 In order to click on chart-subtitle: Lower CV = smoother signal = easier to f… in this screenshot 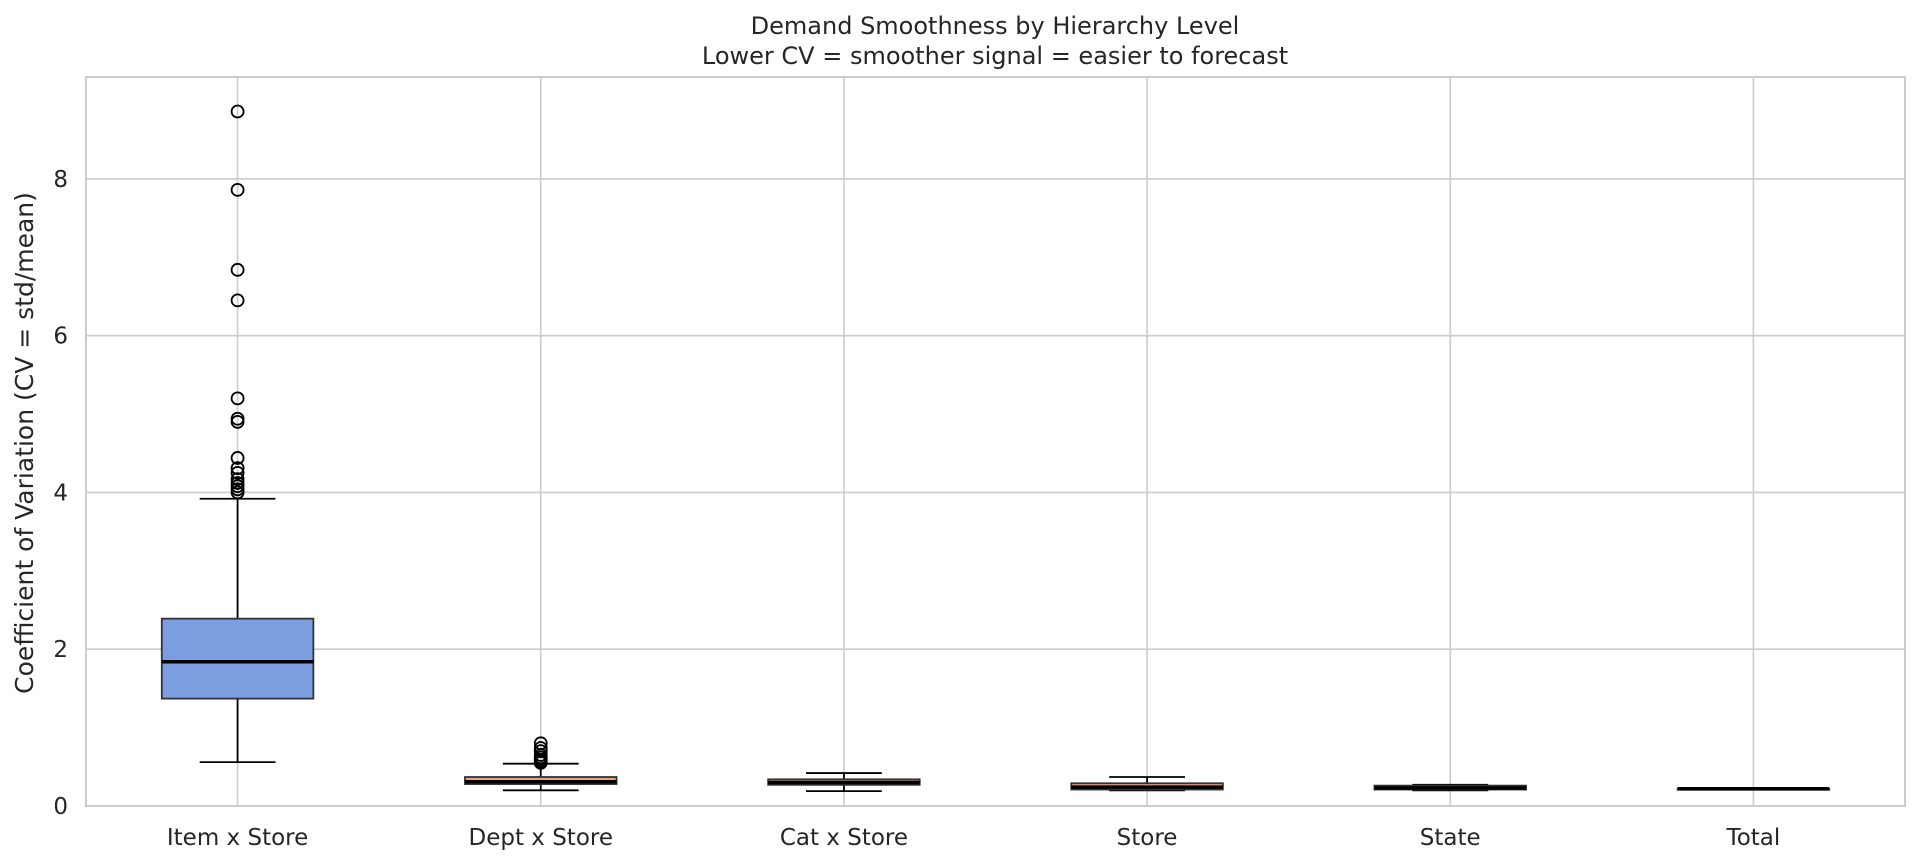, I will do `click(995, 56)`.